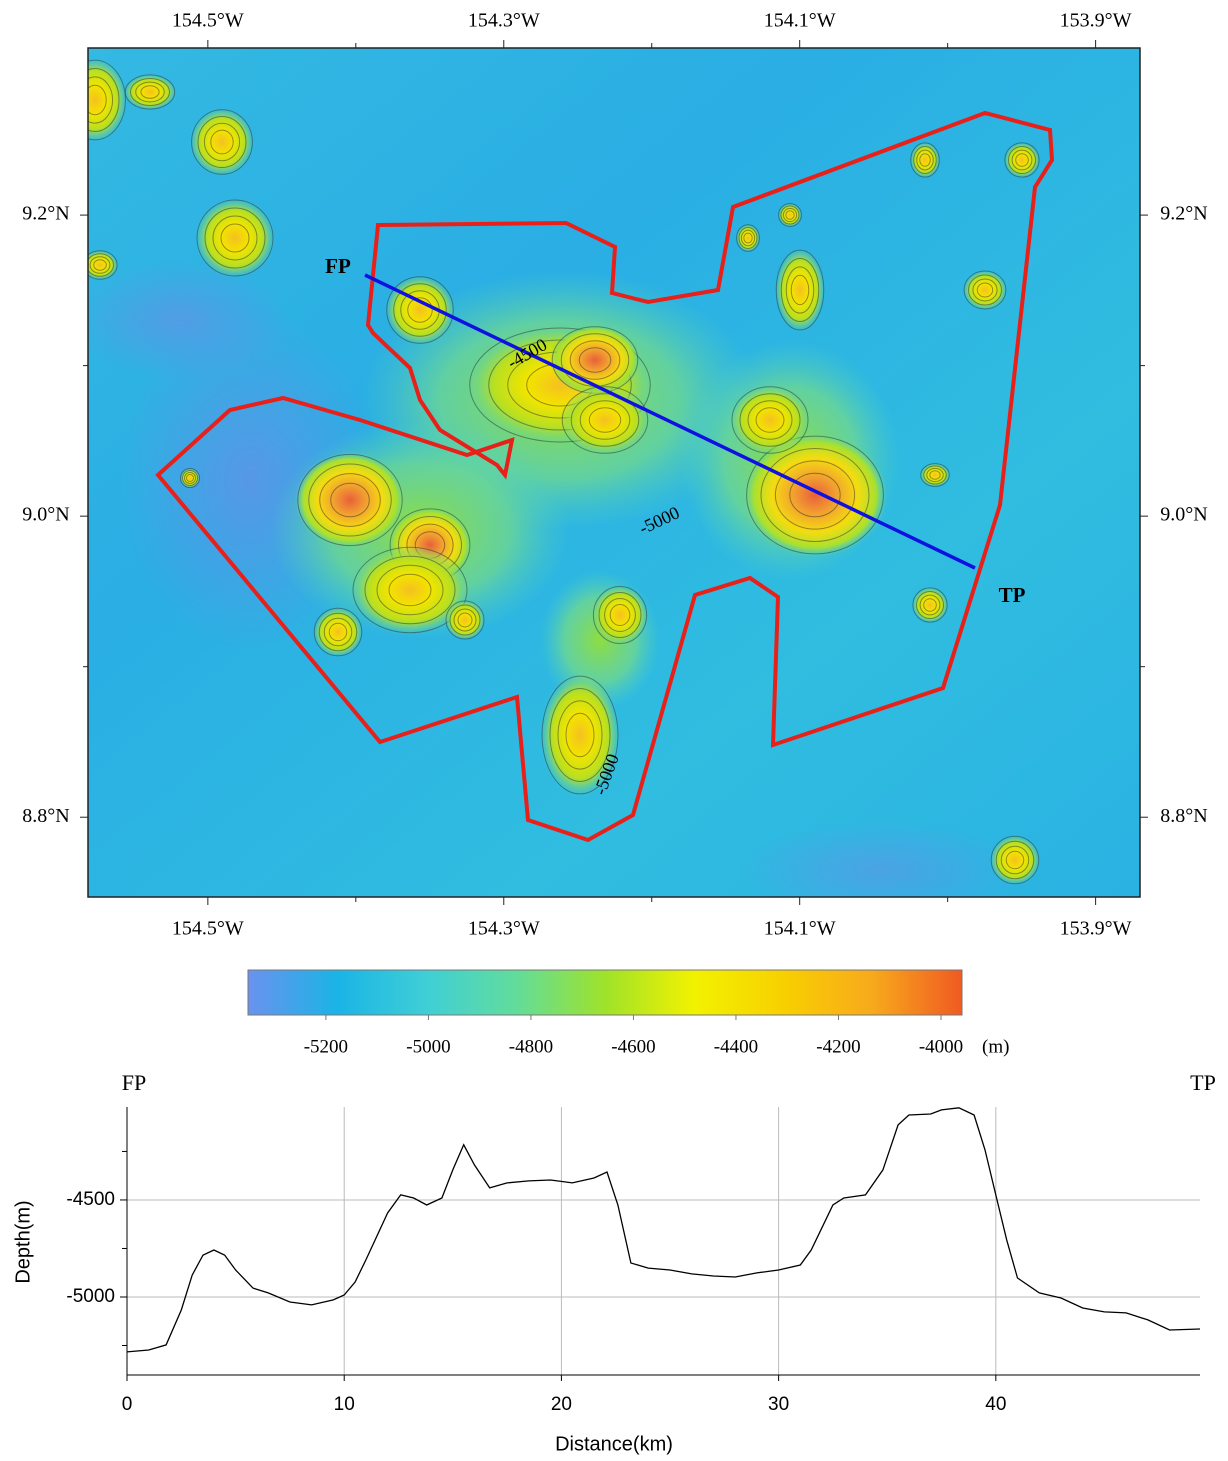  Describe the element at coordinates (134, 1082) in the screenshot. I see `profile-start-label: FP` at that location.